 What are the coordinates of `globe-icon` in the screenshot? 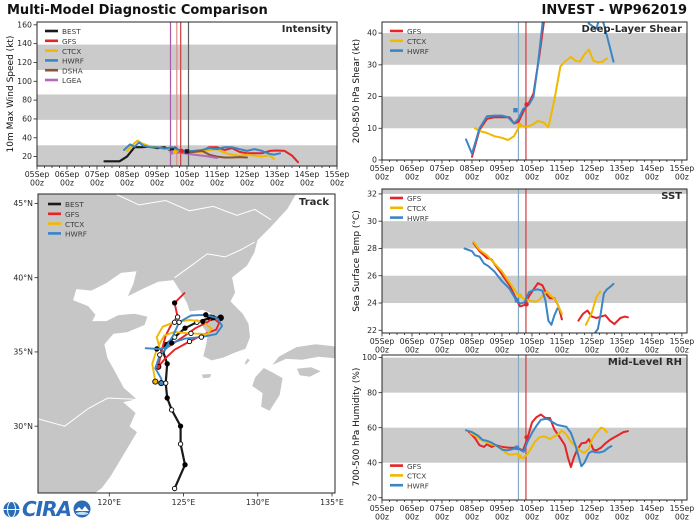 It's located at (11, 509).